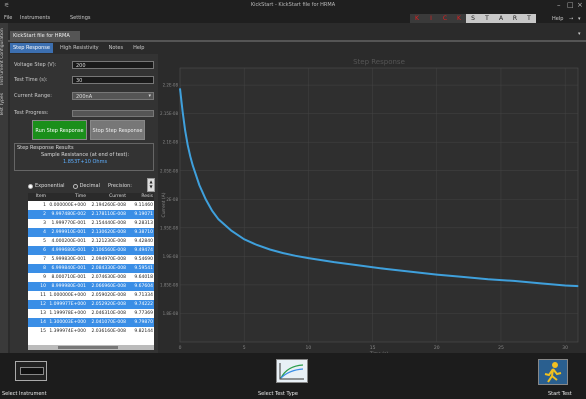 The image size is (586, 399). I want to click on voltage-step-input: 200, so click(113, 65).